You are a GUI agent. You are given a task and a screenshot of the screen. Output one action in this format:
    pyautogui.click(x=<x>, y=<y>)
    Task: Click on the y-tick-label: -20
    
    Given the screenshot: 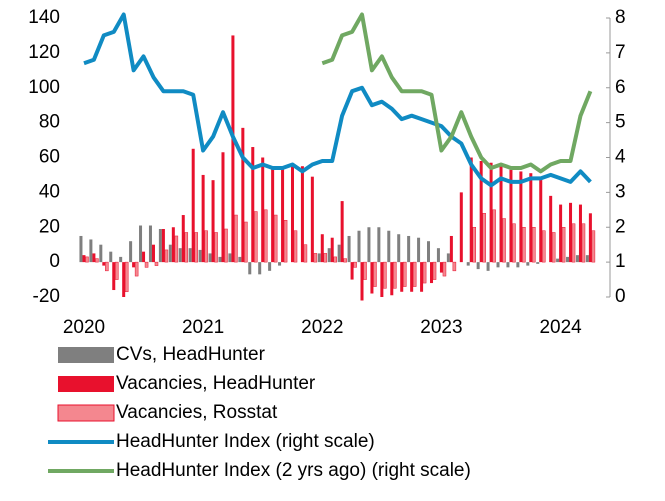 What is the action you would take?
    pyautogui.click(x=46, y=296)
    